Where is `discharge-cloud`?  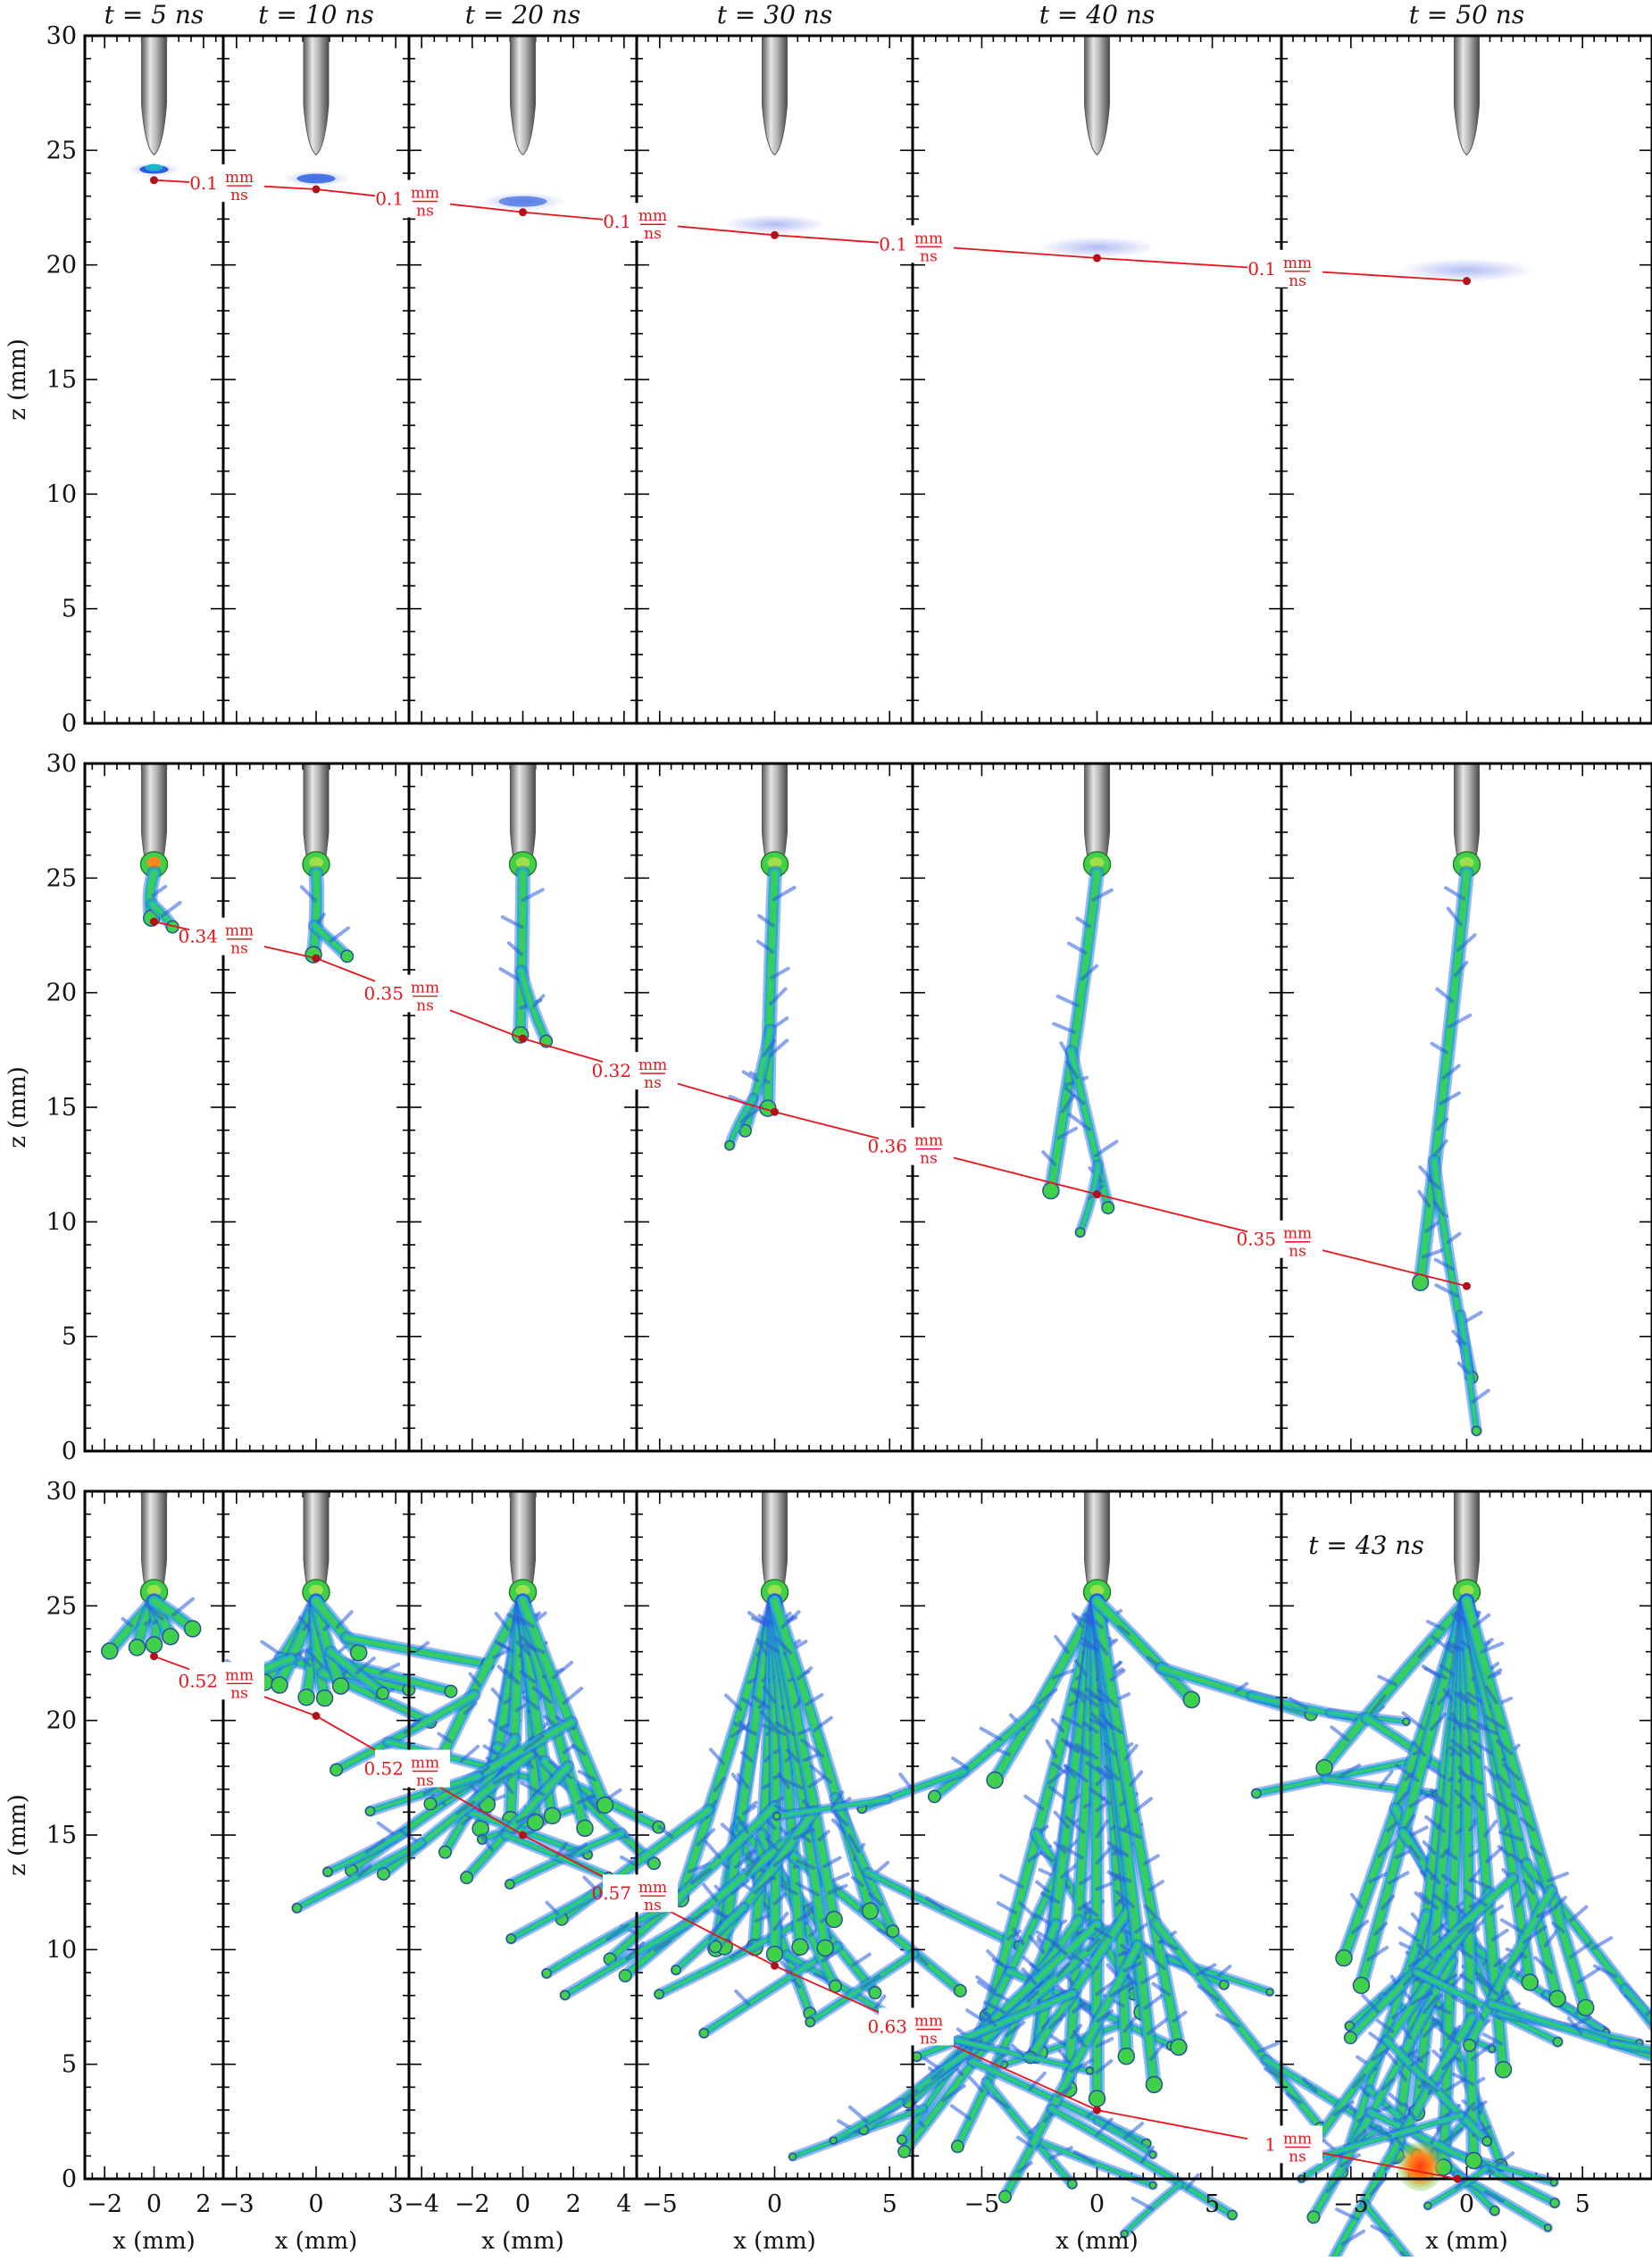 discharge-cloud is located at coordinates (774, 224).